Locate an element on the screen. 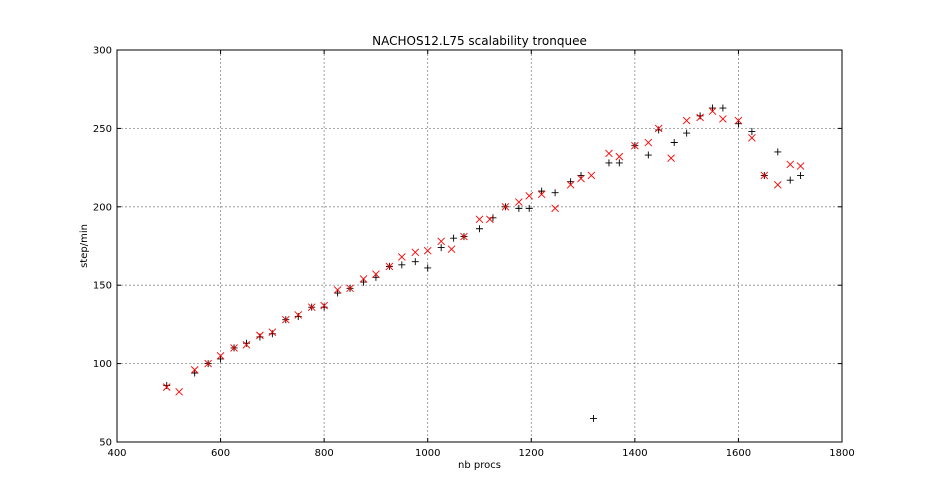  y-tick-label: 150 is located at coordinates (102, 286).